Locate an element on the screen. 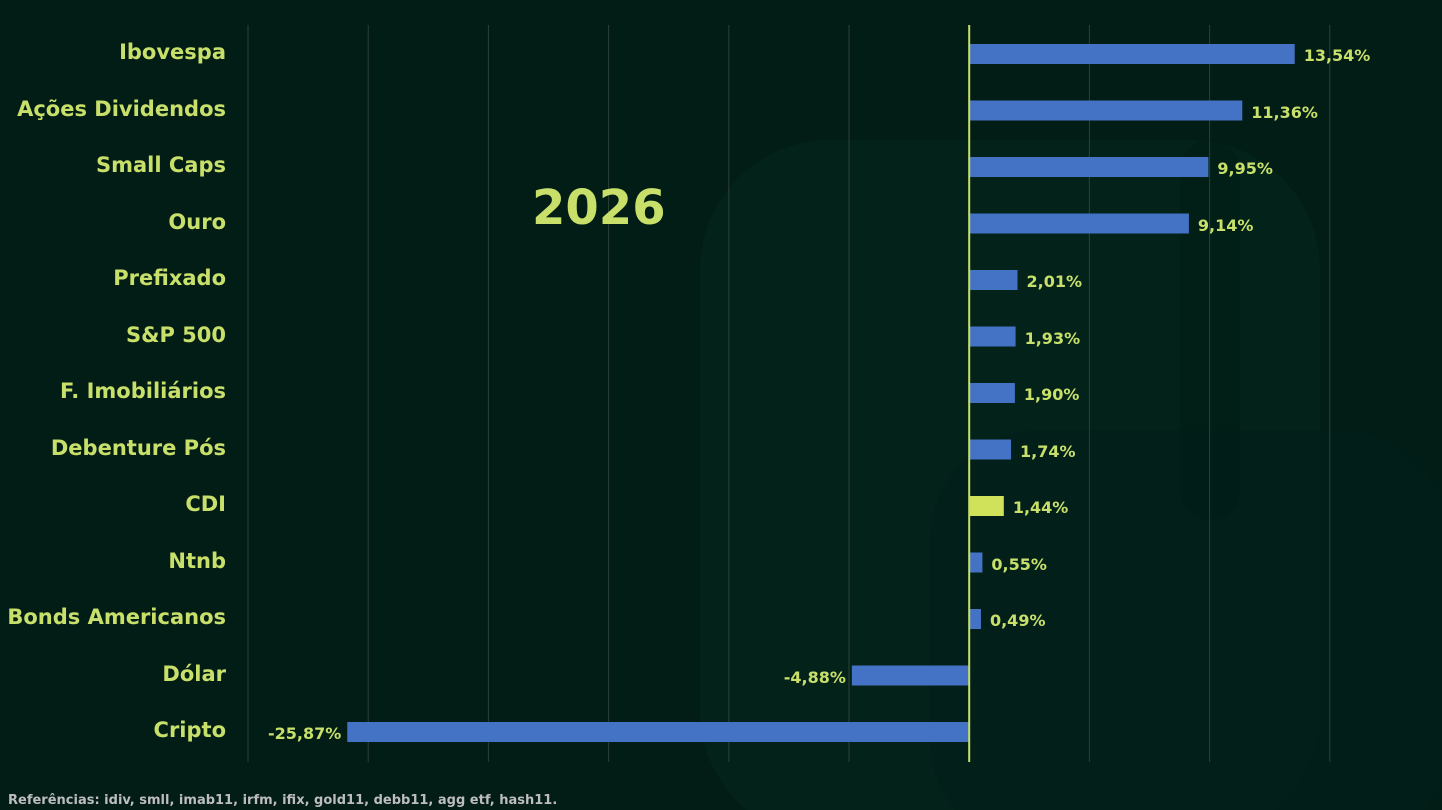 The width and height of the screenshot is (1442, 810). data-label: 0,49% is located at coordinates (1017, 620).